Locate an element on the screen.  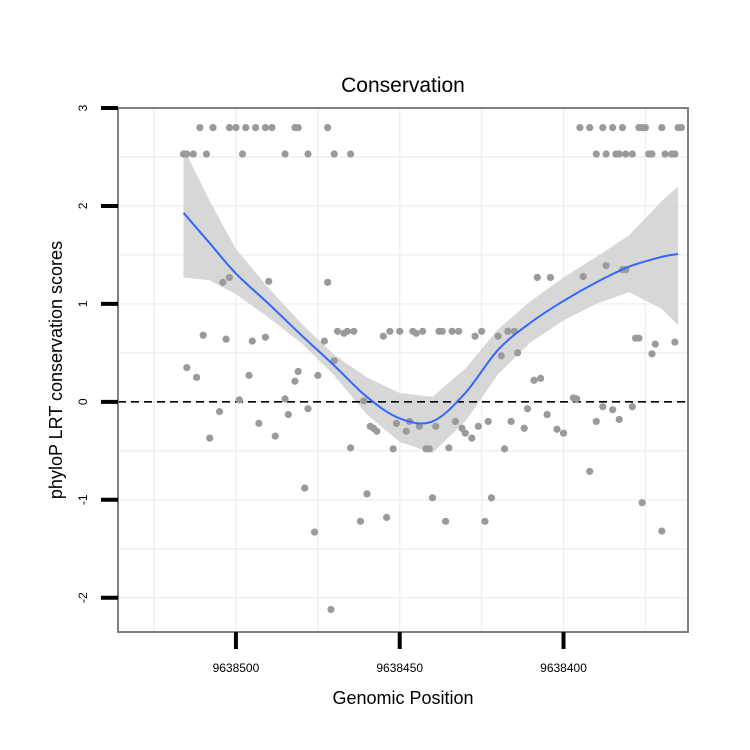
y-axis-label: phyloP LRT conservation scores is located at coordinates (56, 370).